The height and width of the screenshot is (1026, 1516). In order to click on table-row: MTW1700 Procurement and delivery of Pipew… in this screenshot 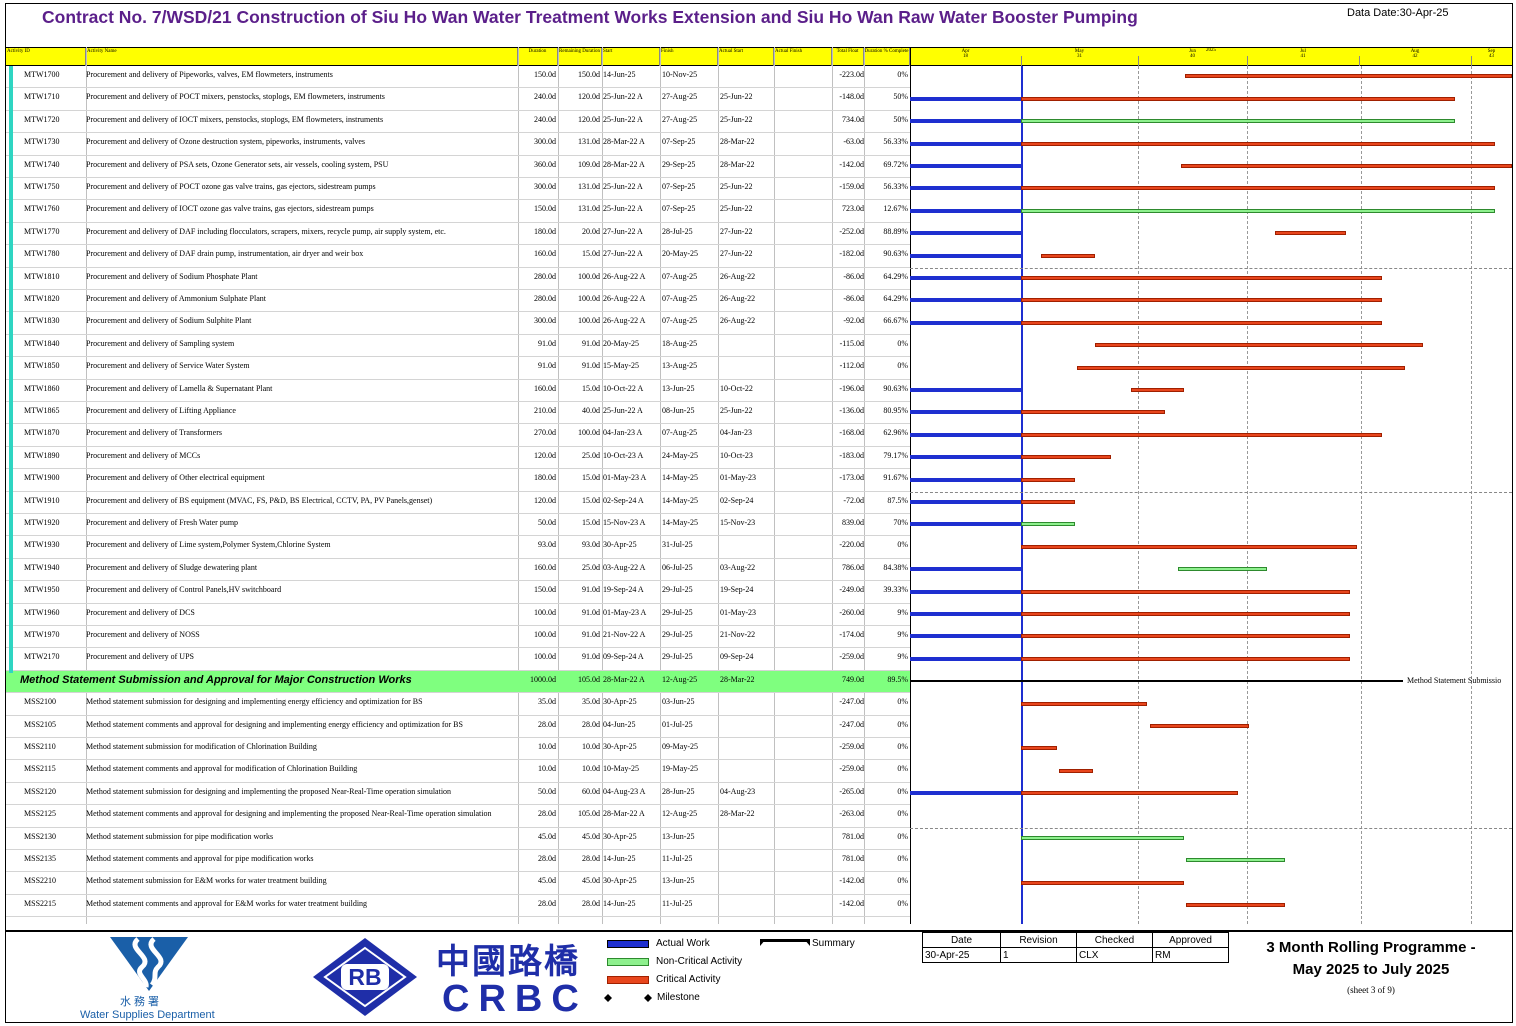, I will do `click(458, 77)`.